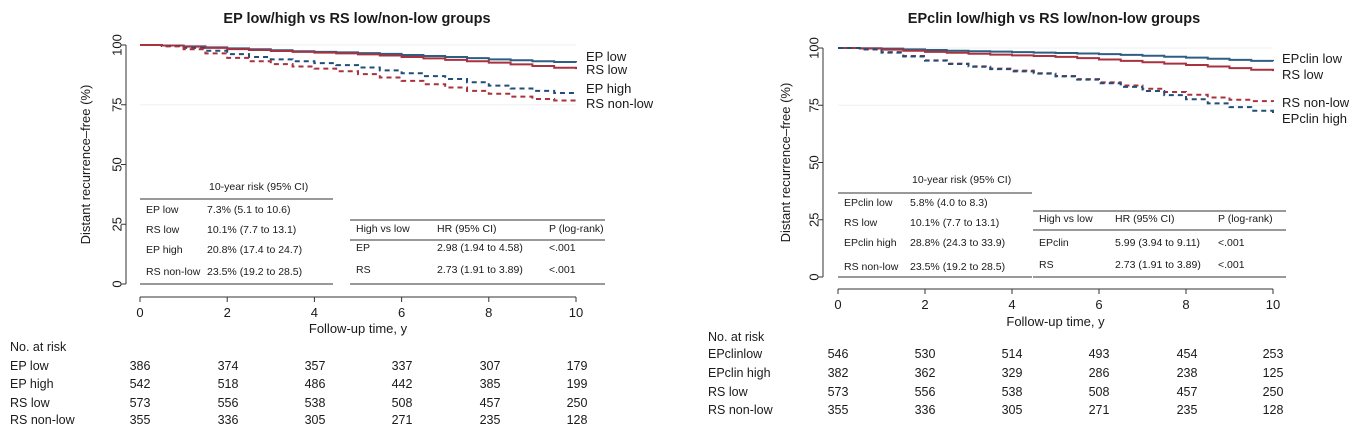 Image resolution: width=1370 pixels, height=445 pixels. Describe the element at coordinates (30, 366) in the screenshot. I see `at-risk-group: EP low` at that location.